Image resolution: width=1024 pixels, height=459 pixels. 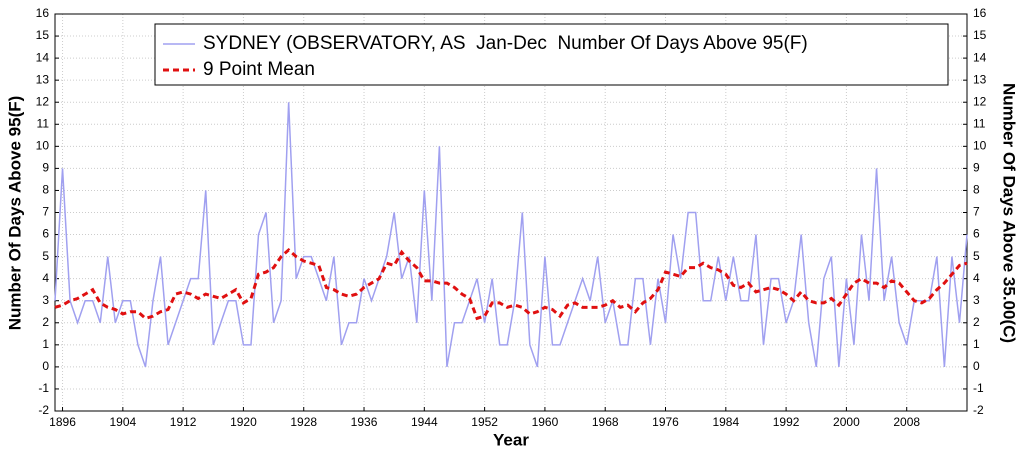 I want to click on y2-tick-label: 10, so click(x=980, y=146).